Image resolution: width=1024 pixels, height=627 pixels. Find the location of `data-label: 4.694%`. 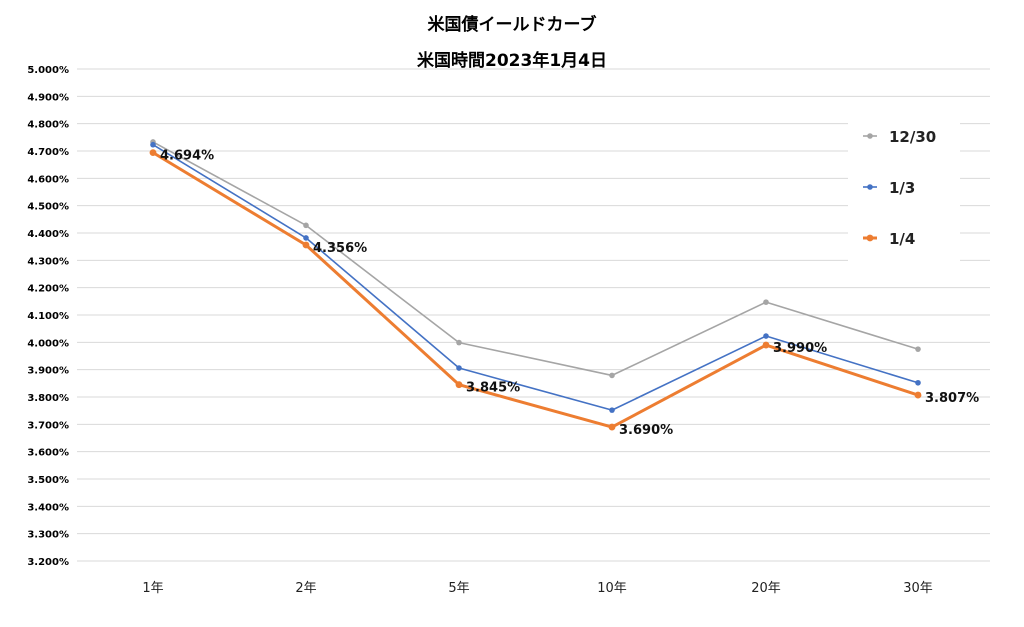

data-label: 4.694% is located at coordinates (187, 156).